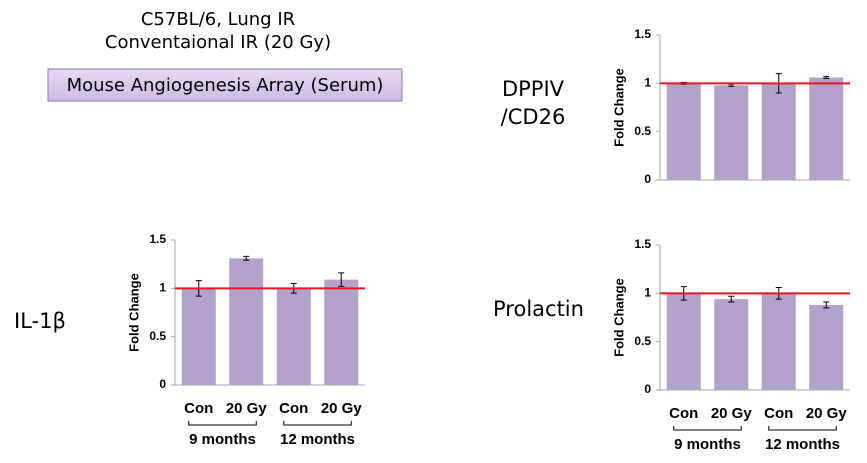 This screenshot has width=867, height=463. I want to click on chart-label: /CD26, so click(533, 117).